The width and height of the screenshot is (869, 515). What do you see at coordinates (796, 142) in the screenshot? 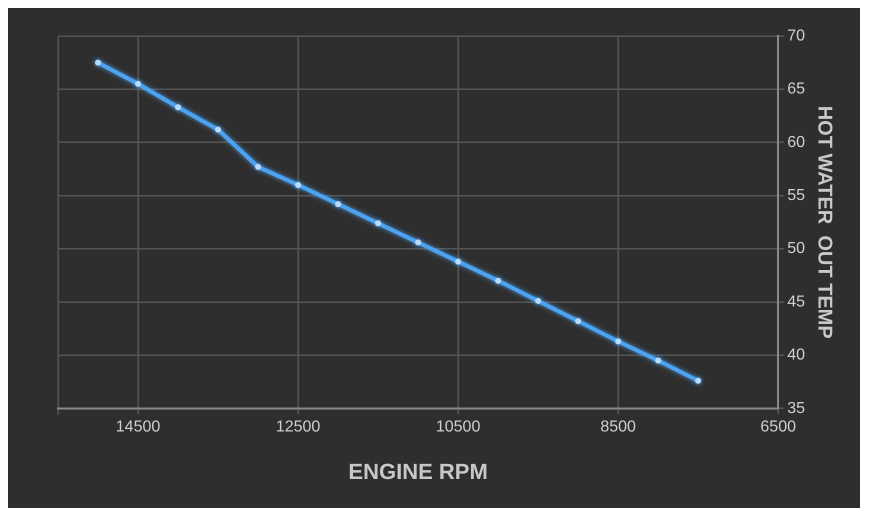
I see `y-tick-label: 60` at bounding box center [796, 142].